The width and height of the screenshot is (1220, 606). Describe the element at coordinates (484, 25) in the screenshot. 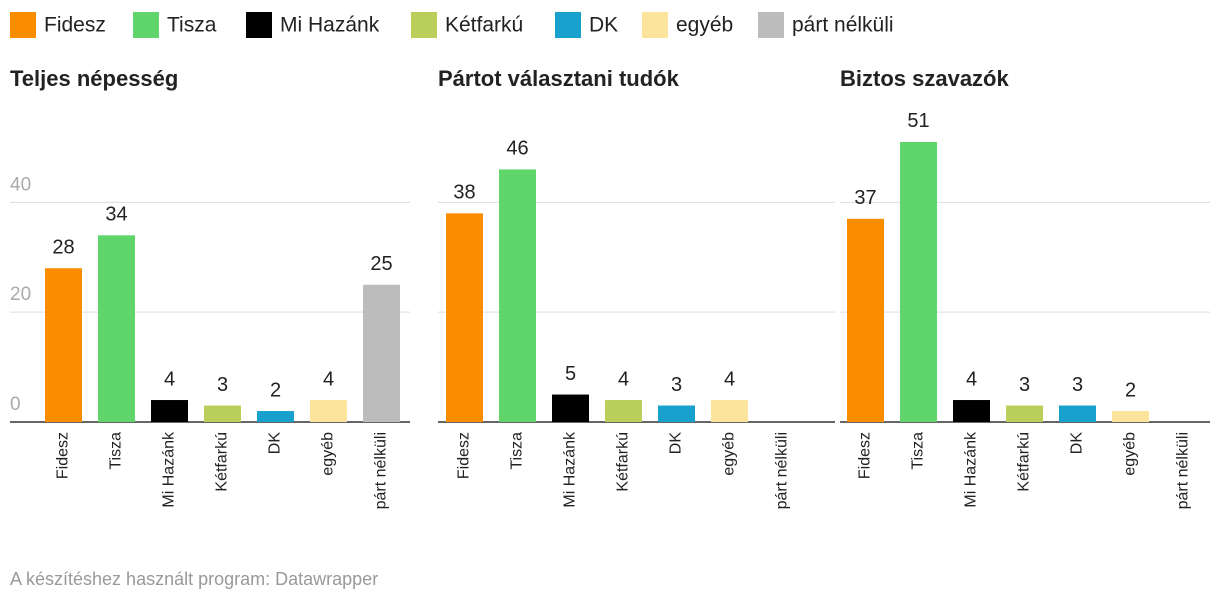

I see `legend-label: Kétfarkú` at that location.